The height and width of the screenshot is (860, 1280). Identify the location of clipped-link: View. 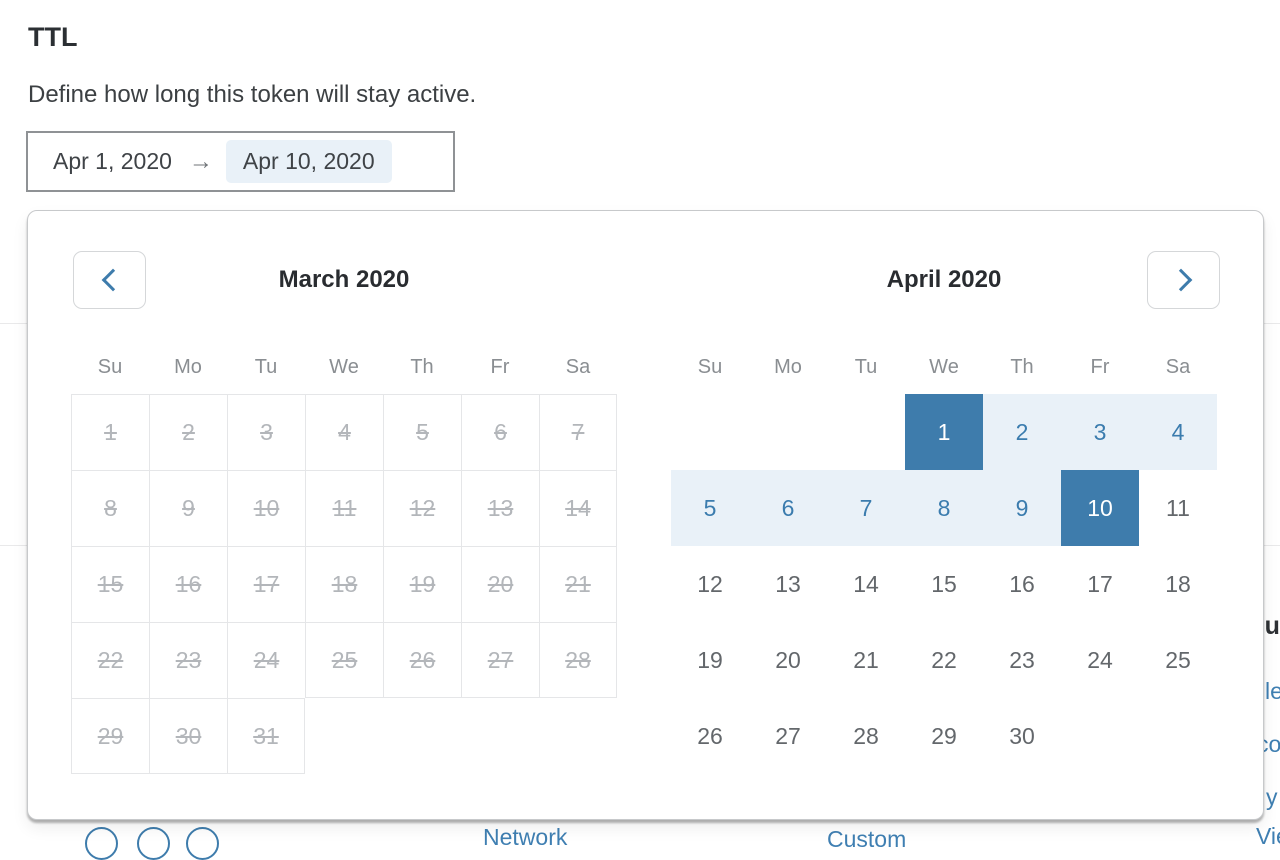
(1268, 836).